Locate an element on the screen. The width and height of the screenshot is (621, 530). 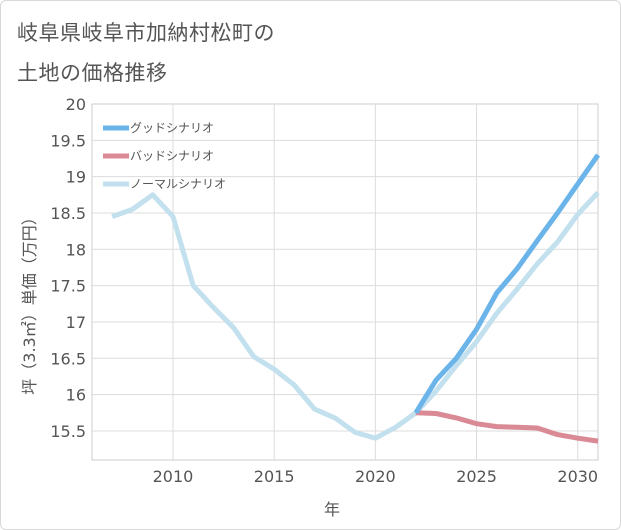
chart-title-line-2: 土地の価格推移 is located at coordinates (92, 73).